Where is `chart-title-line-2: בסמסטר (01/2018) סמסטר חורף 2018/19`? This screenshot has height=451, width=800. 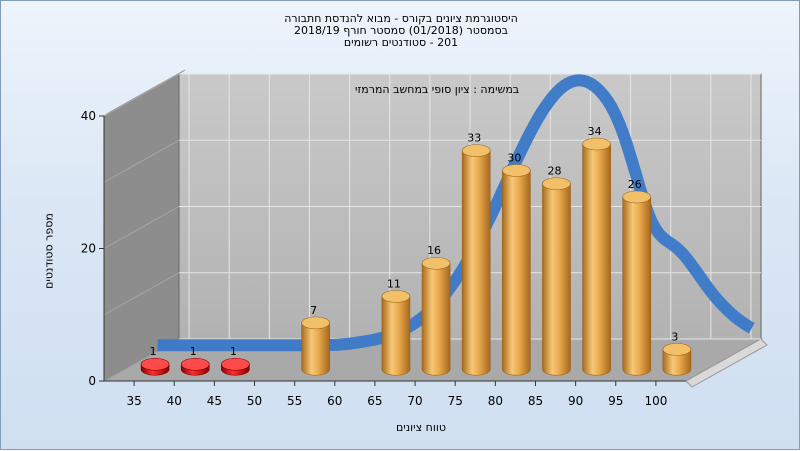
chart-title-line-2: בסמסטר (01/2018) סמסטר חורף 2018/19 is located at coordinates (401, 30).